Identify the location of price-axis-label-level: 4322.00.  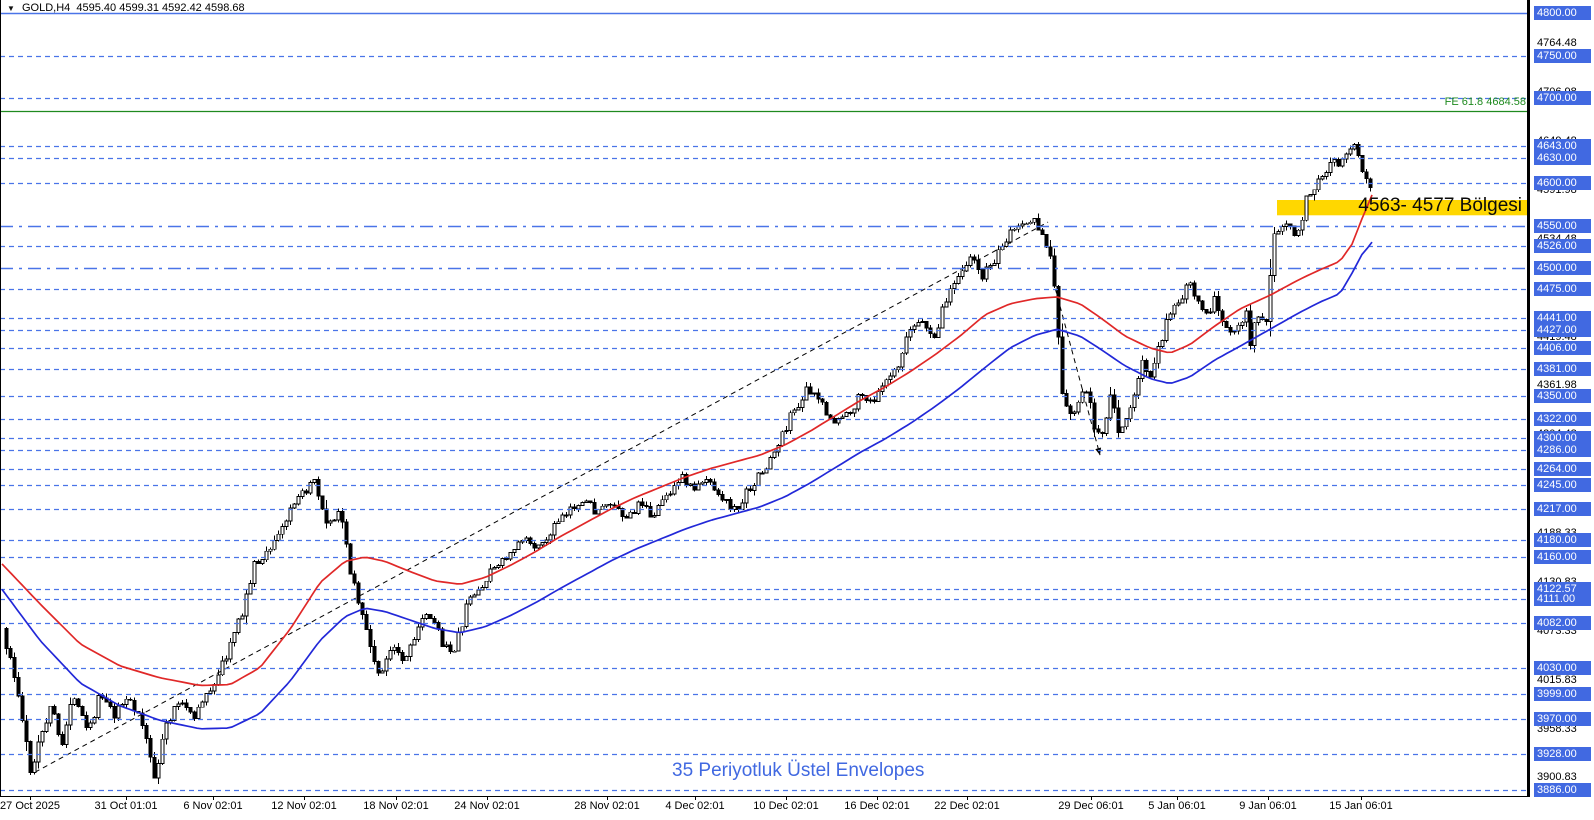
(1562, 419).